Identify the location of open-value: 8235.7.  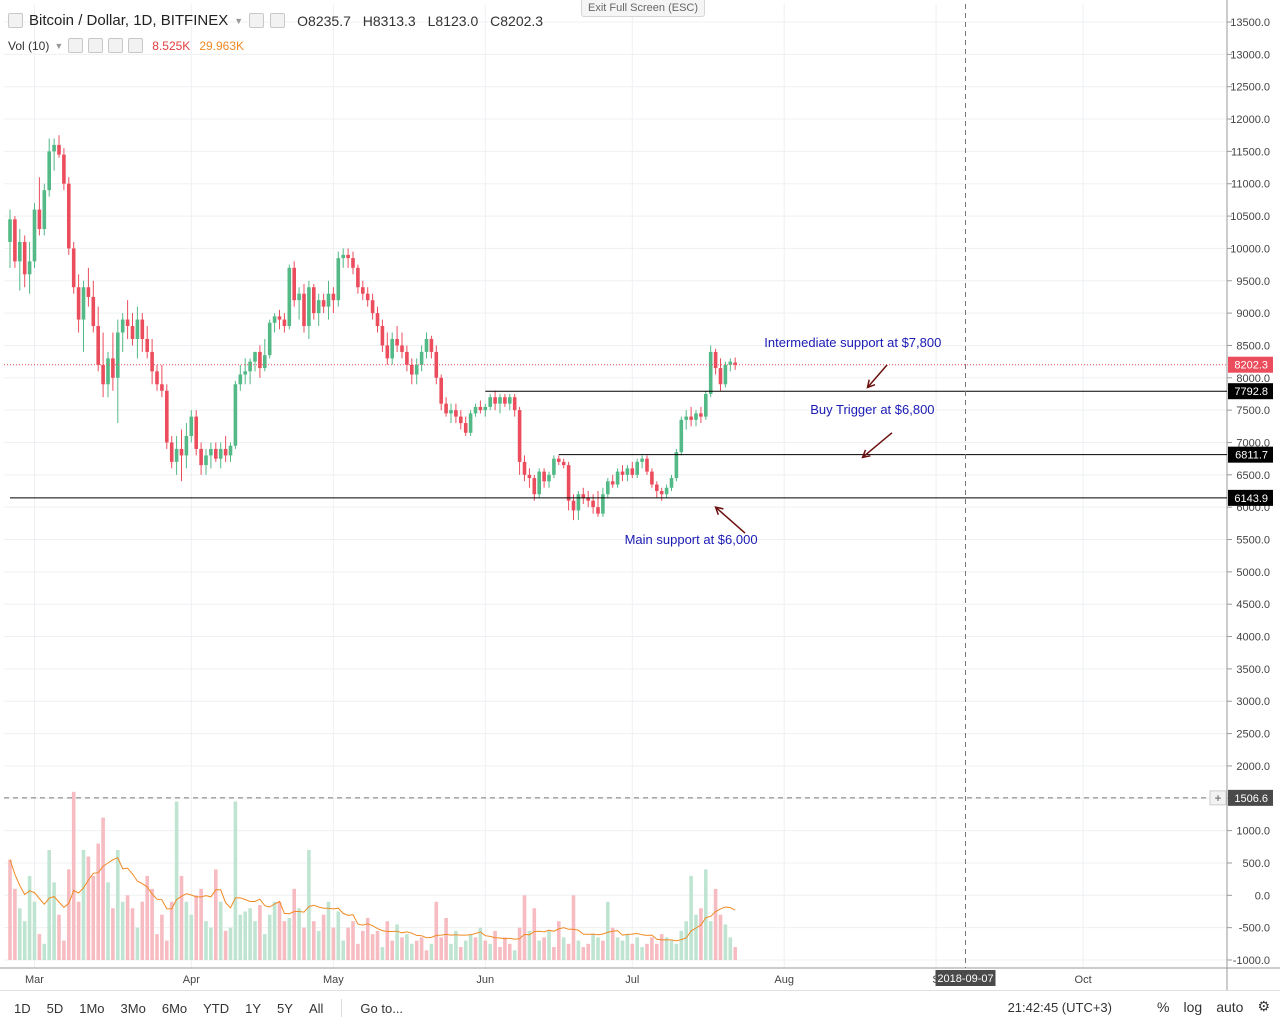
(329, 20).